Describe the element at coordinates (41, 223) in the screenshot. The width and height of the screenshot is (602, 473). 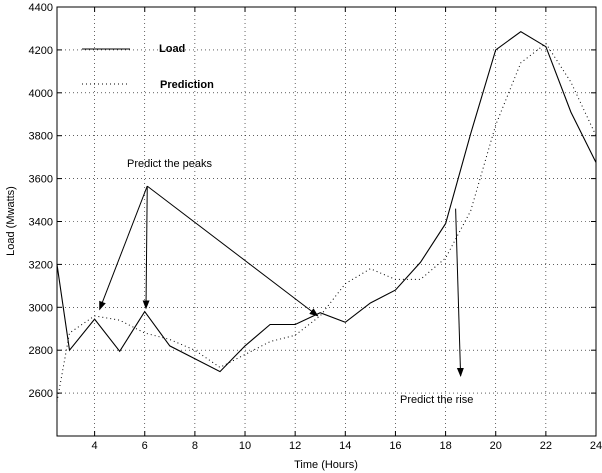
I see `y-tick-label: 3400` at that location.